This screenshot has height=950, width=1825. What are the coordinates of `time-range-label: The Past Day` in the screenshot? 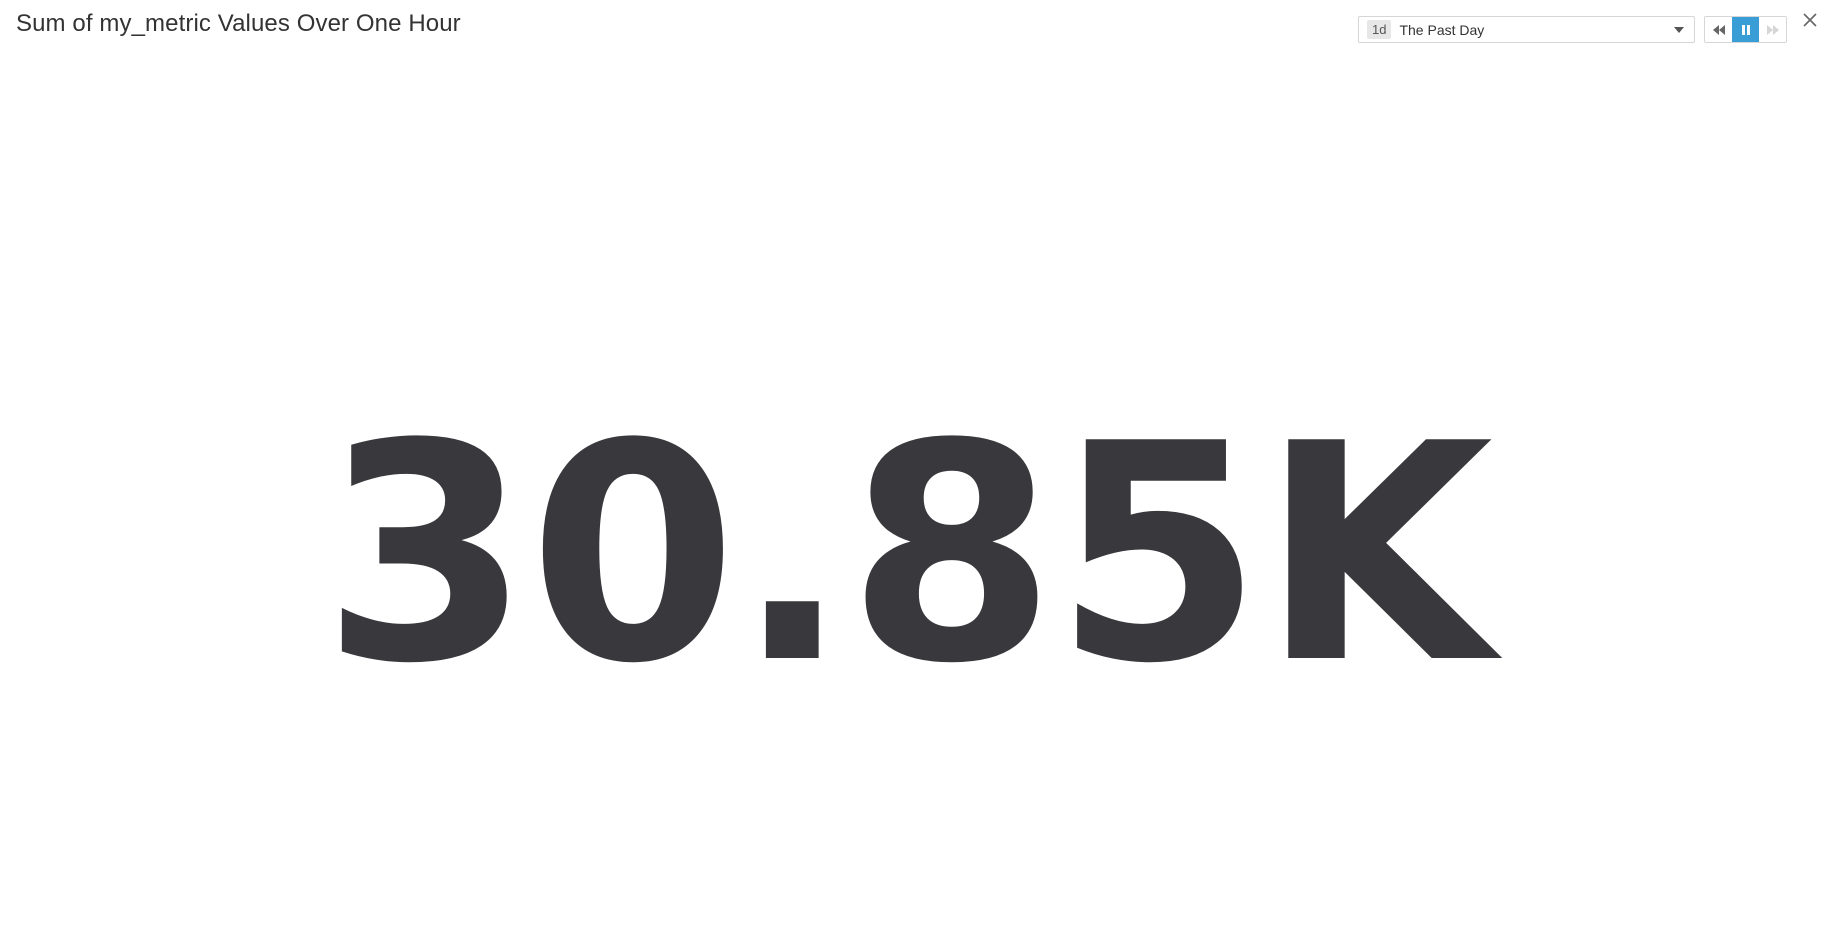 It's located at (1442, 29).